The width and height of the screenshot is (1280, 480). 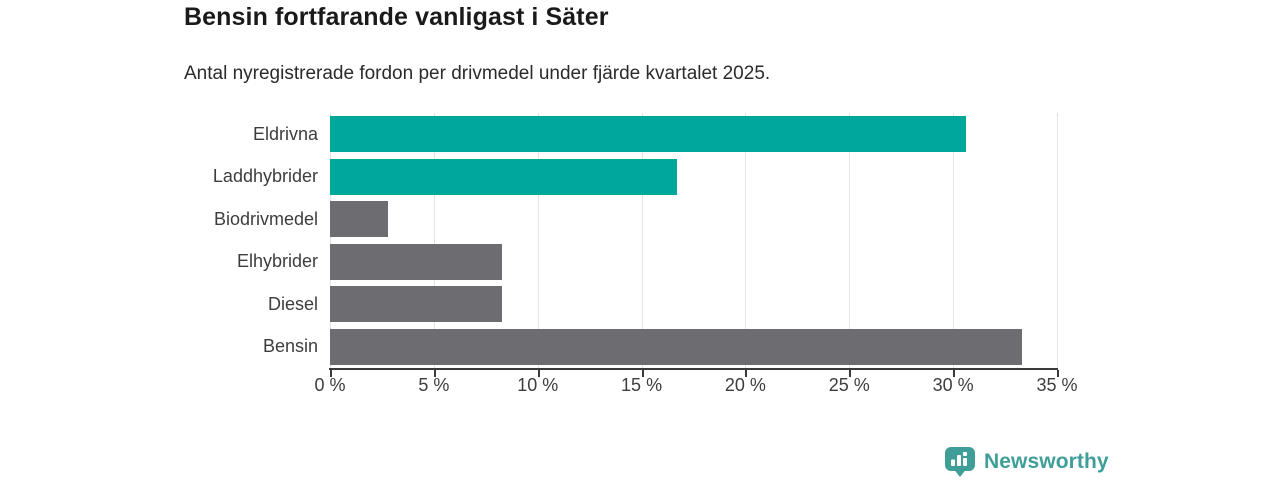 What do you see at coordinates (359, 219) in the screenshot?
I see `bar-biodrivmedel` at bounding box center [359, 219].